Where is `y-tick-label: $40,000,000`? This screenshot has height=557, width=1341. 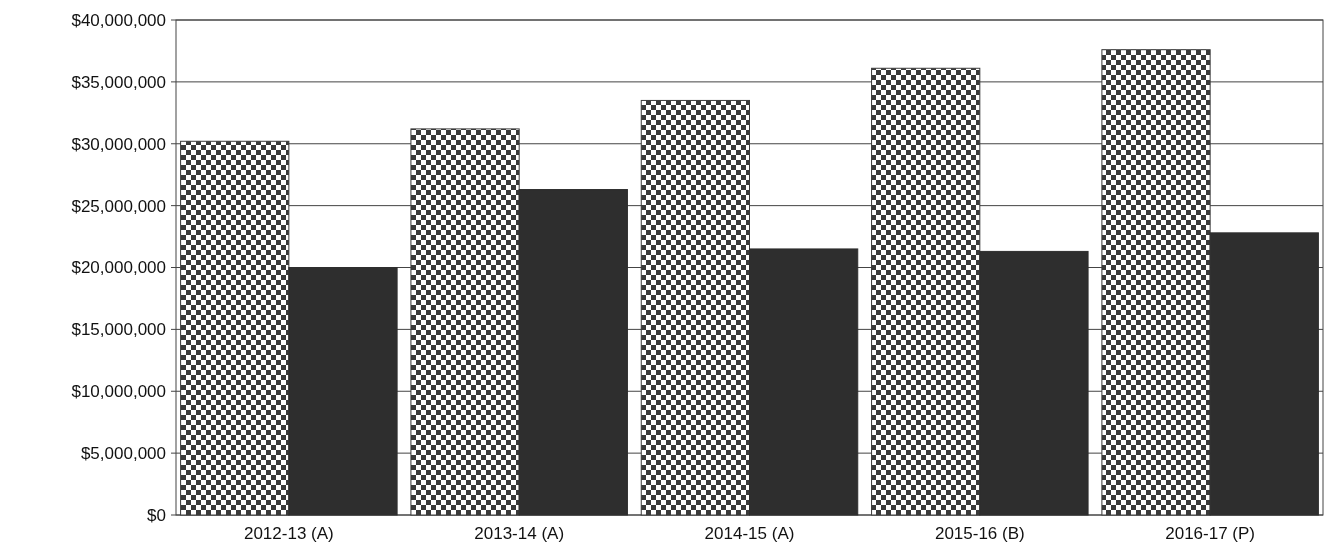
y-tick-label: $40,000,000 is located at coordinates (118, 20).